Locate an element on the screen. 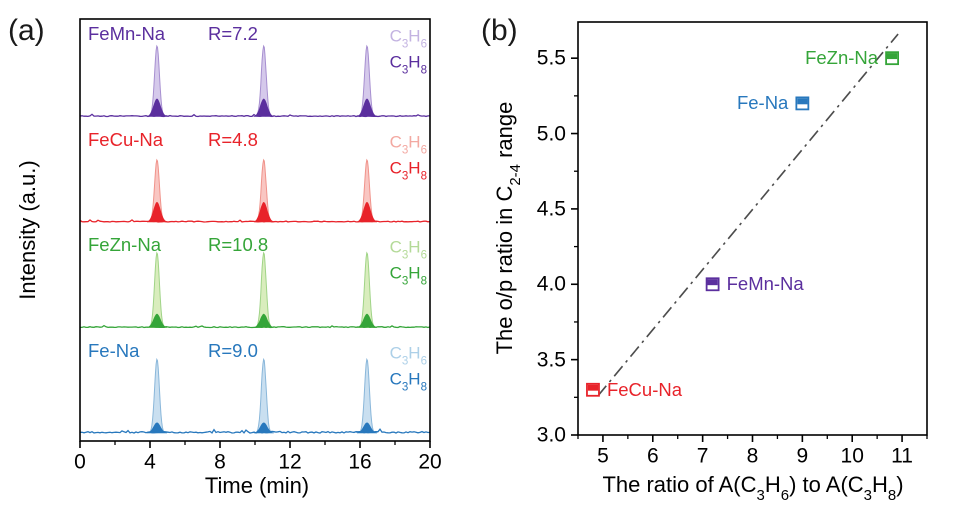  marker-fill-Fe-Na is located at coordinates (802, 101).